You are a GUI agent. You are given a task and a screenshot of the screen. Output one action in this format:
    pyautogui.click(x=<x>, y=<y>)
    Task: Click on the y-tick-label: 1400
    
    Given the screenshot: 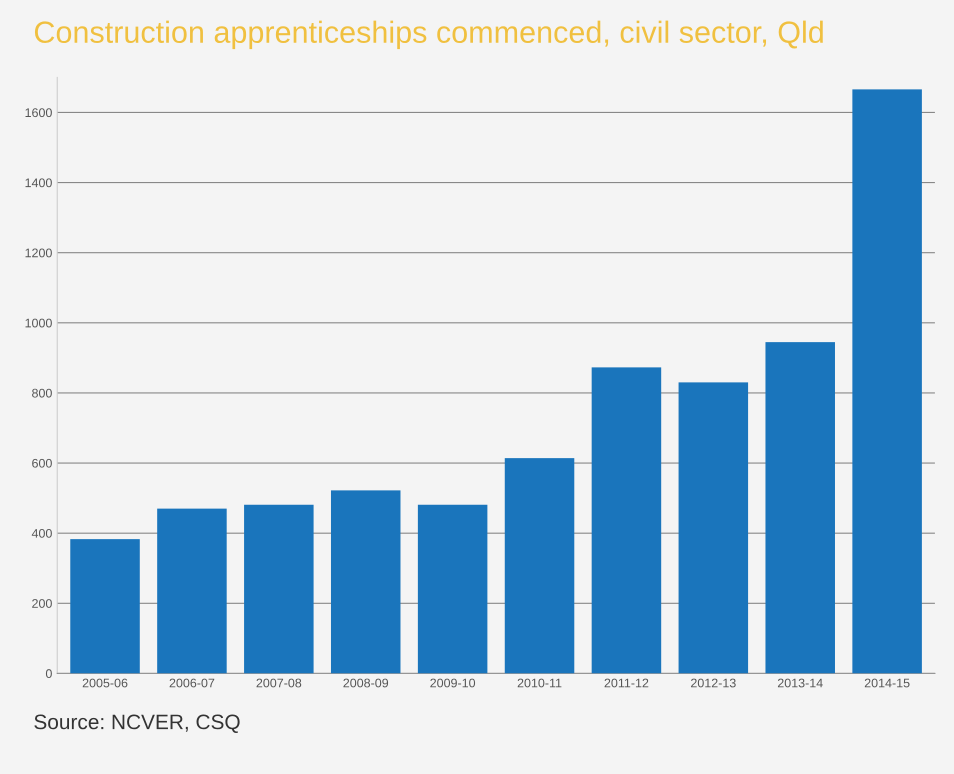 What is the action you would take?
    pyautogui.click(x=39, y=183)
    